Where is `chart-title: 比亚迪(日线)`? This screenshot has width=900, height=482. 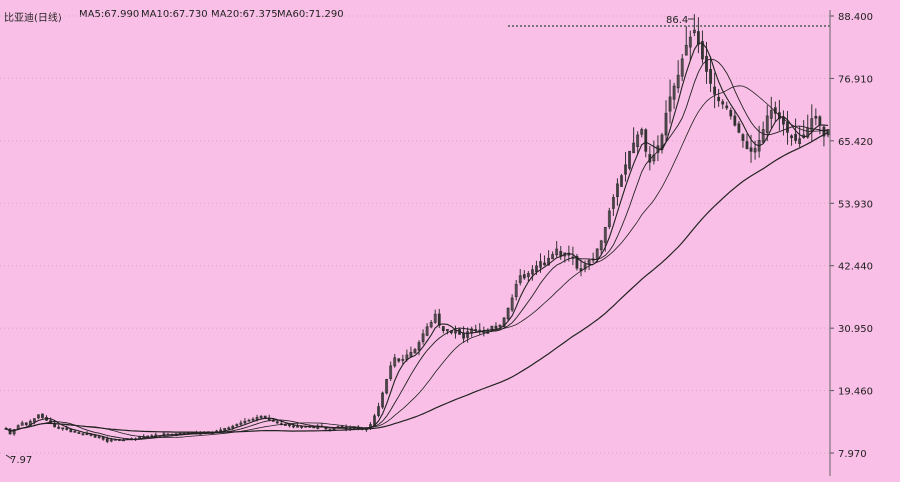
chart-title: 比亚迪(日线) is located at coordinates (33, 18).